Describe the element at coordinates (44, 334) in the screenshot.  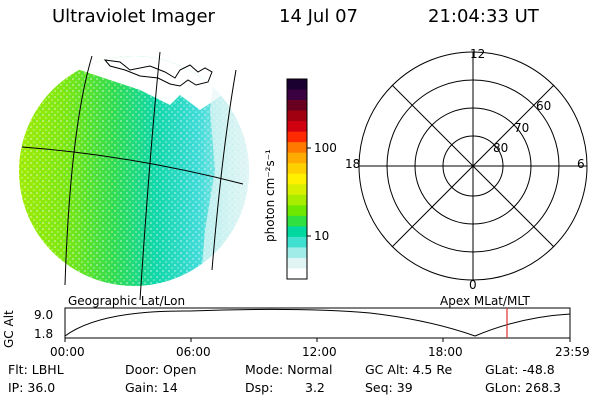
I see `altitude-tick-1-8: 1.8` at that location.